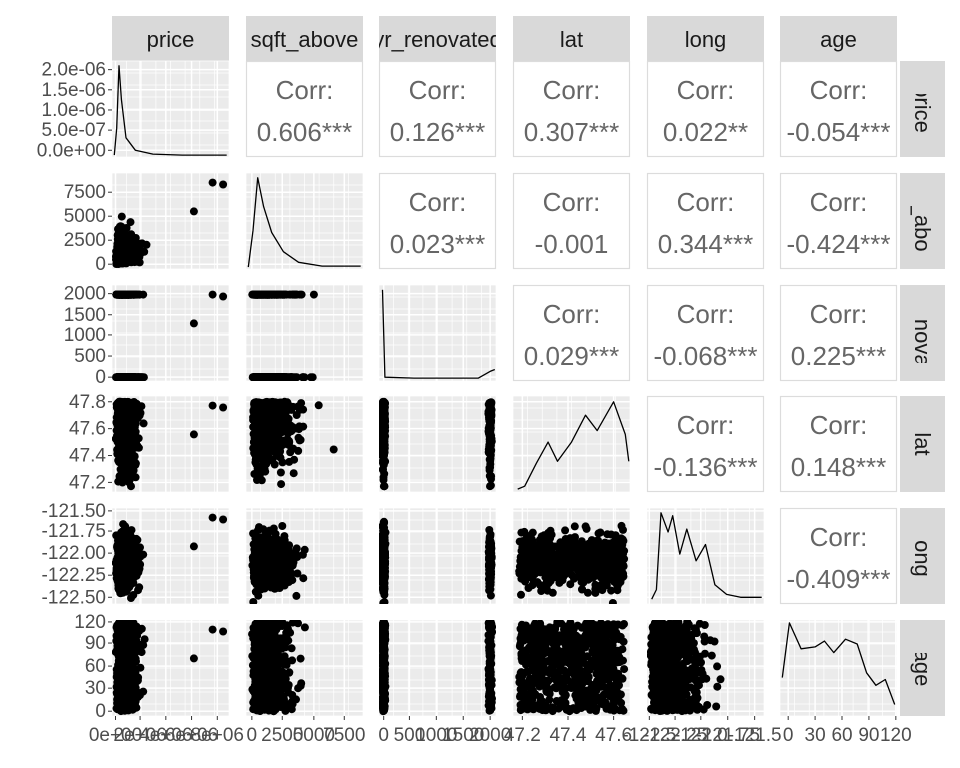  What do you see at coordinates (437, 132) in the screenshot?
I see `corr-value: 0.126***` at bounding box center [437, 132].